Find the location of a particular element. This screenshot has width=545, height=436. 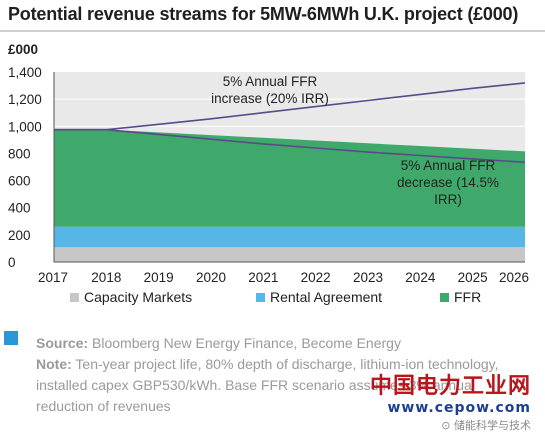

annotation-decrease-line-2: IRR) is located at coordinates (448, 199).